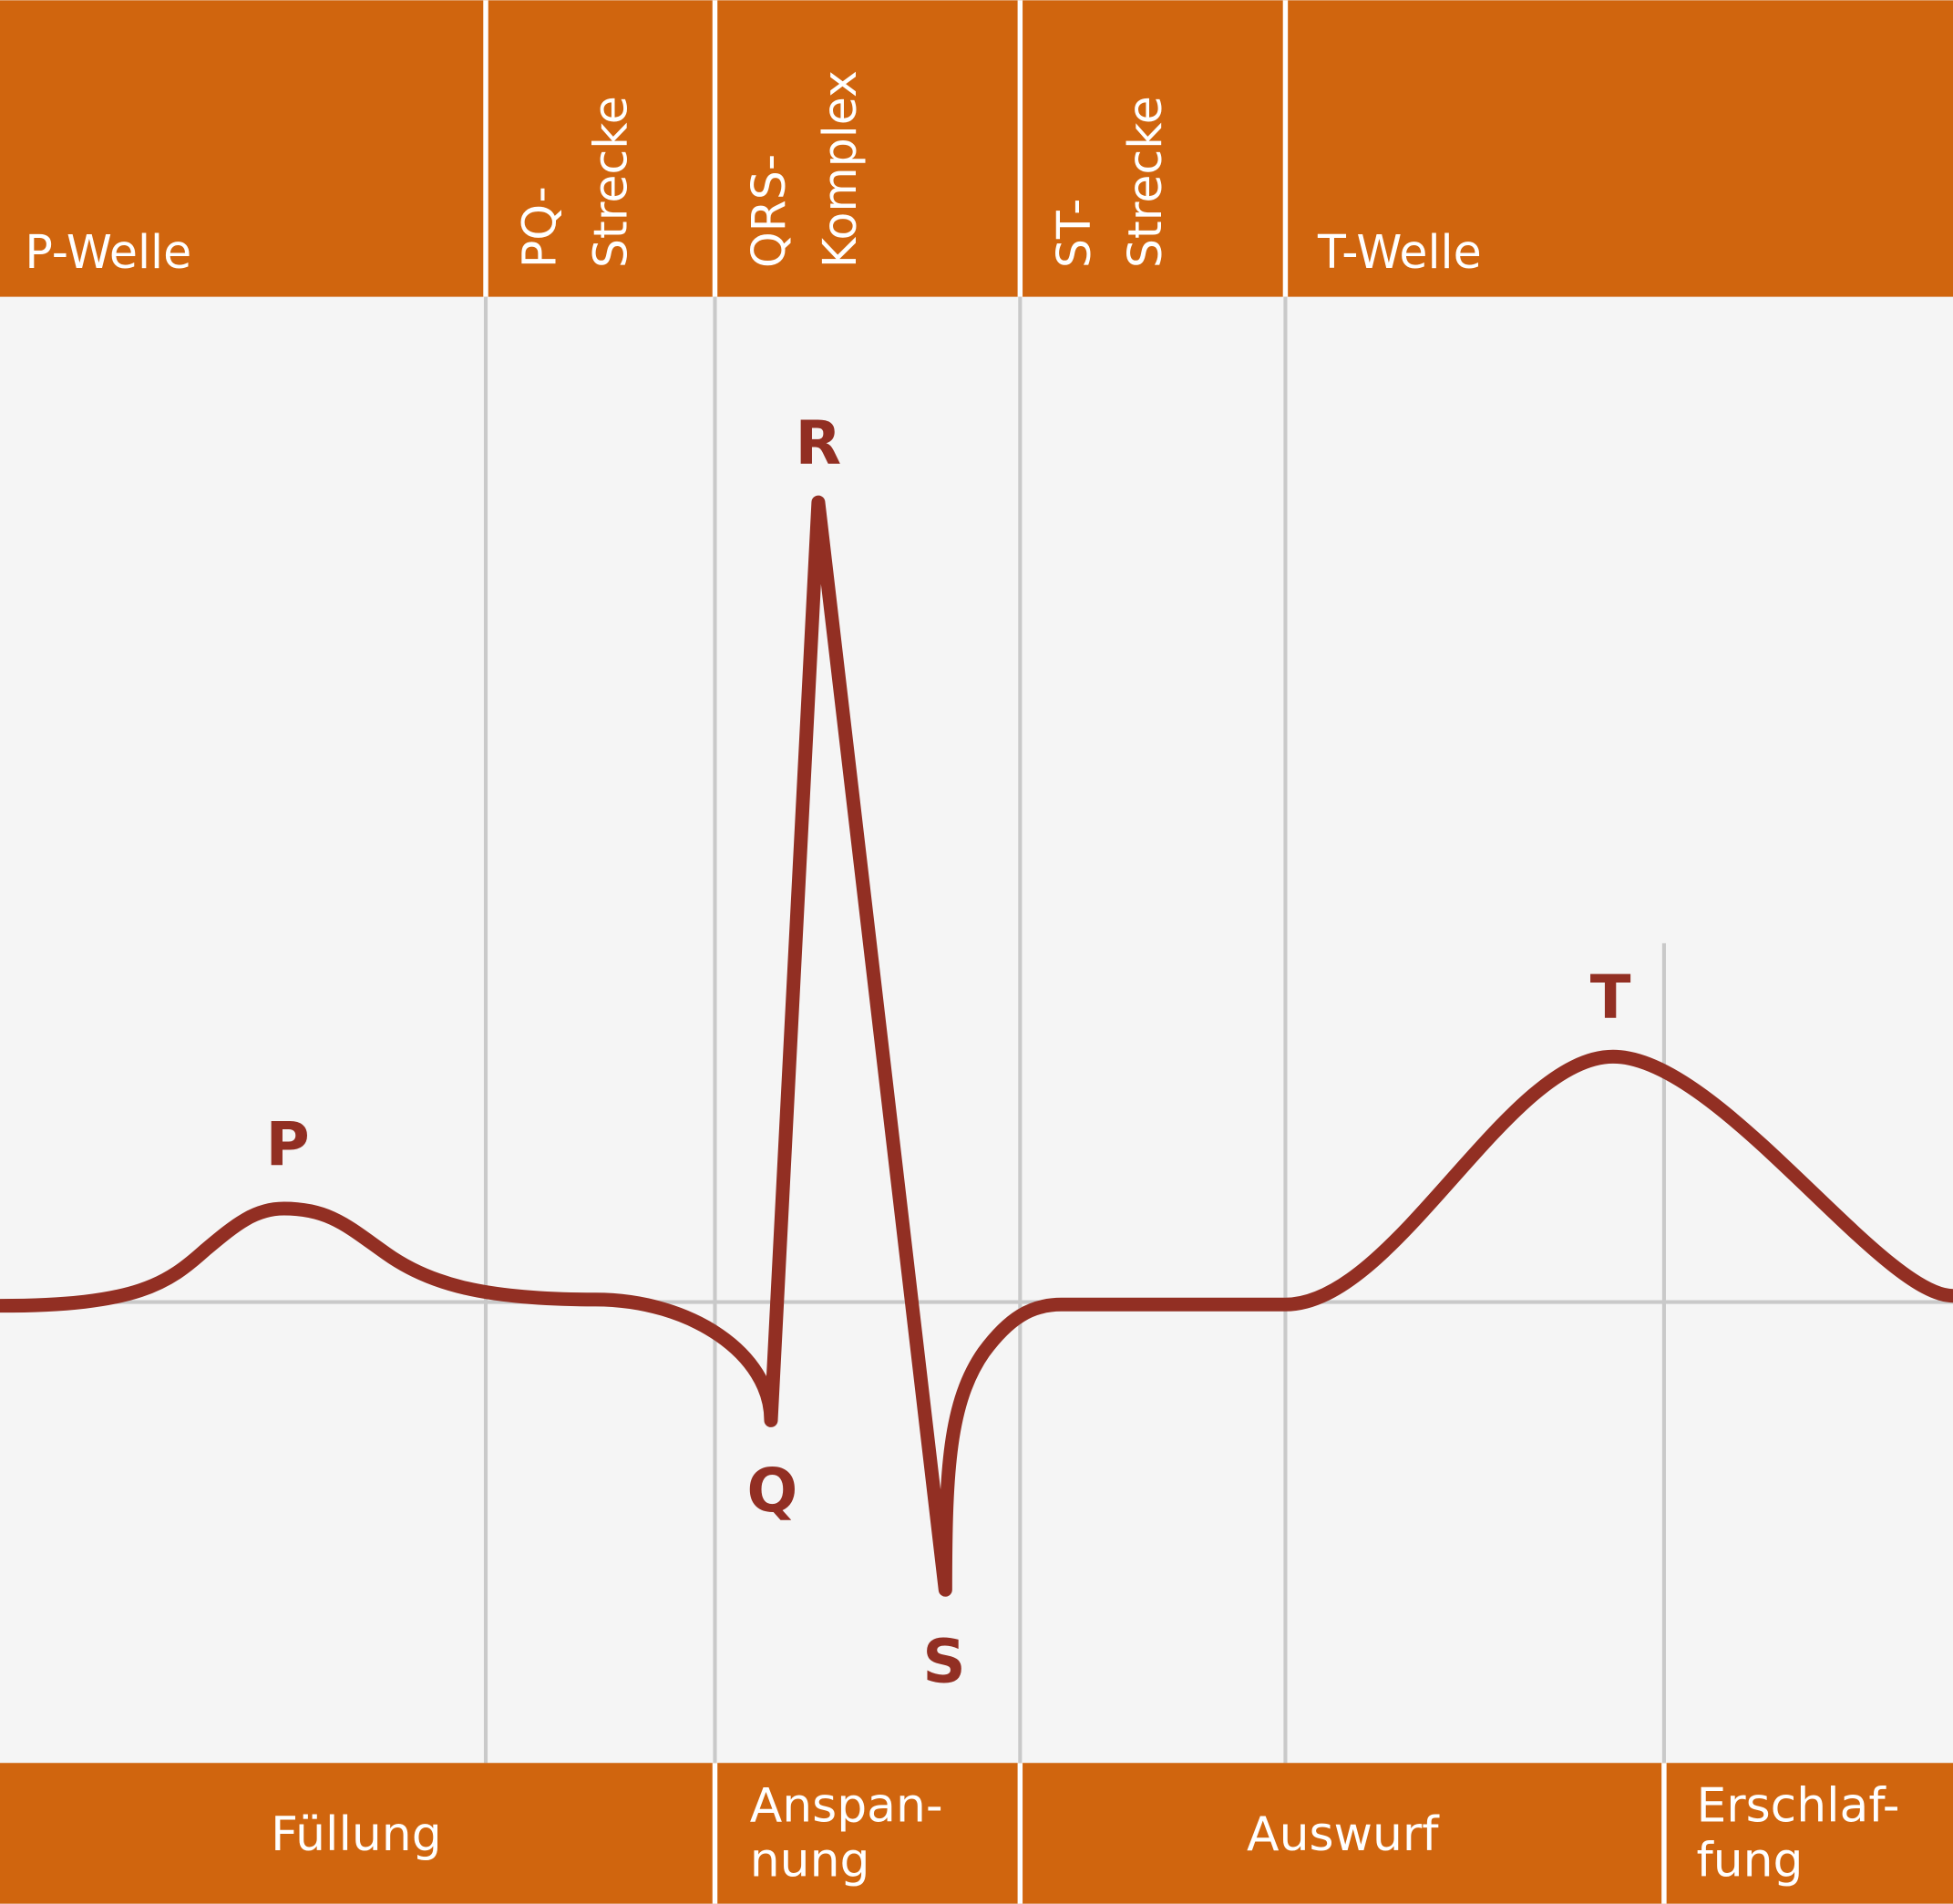 This screenshot has width=1953, height=1904. I want to click on header-p-welle: P-Welle, so click(108, 252).